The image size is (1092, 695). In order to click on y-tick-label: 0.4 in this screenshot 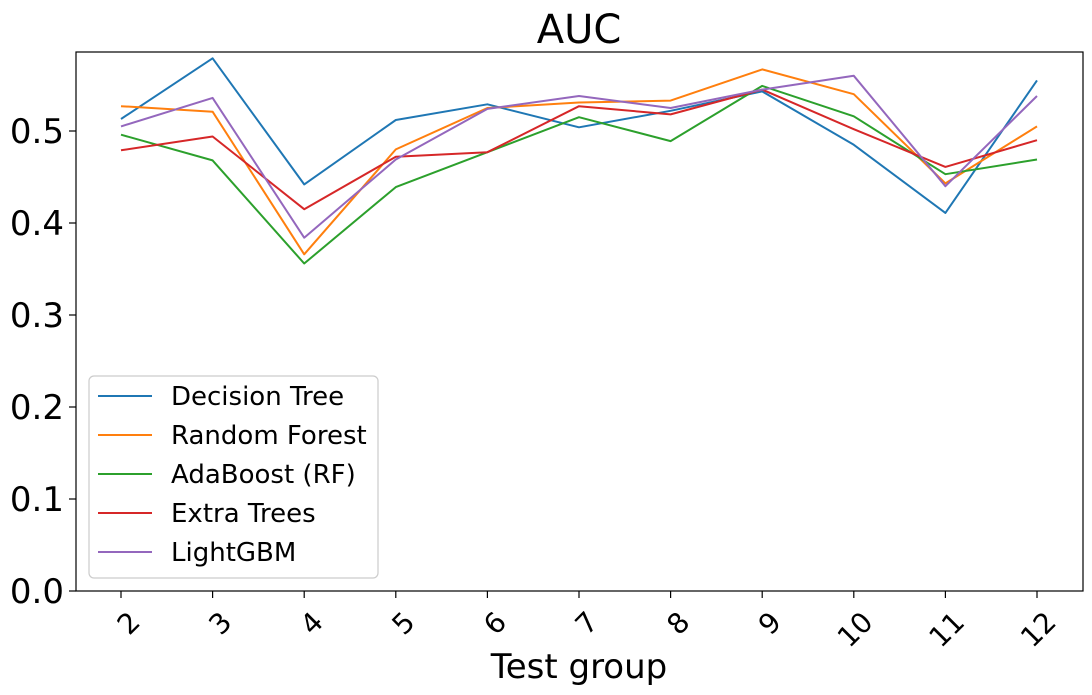, I will do `click(37, 224)`.